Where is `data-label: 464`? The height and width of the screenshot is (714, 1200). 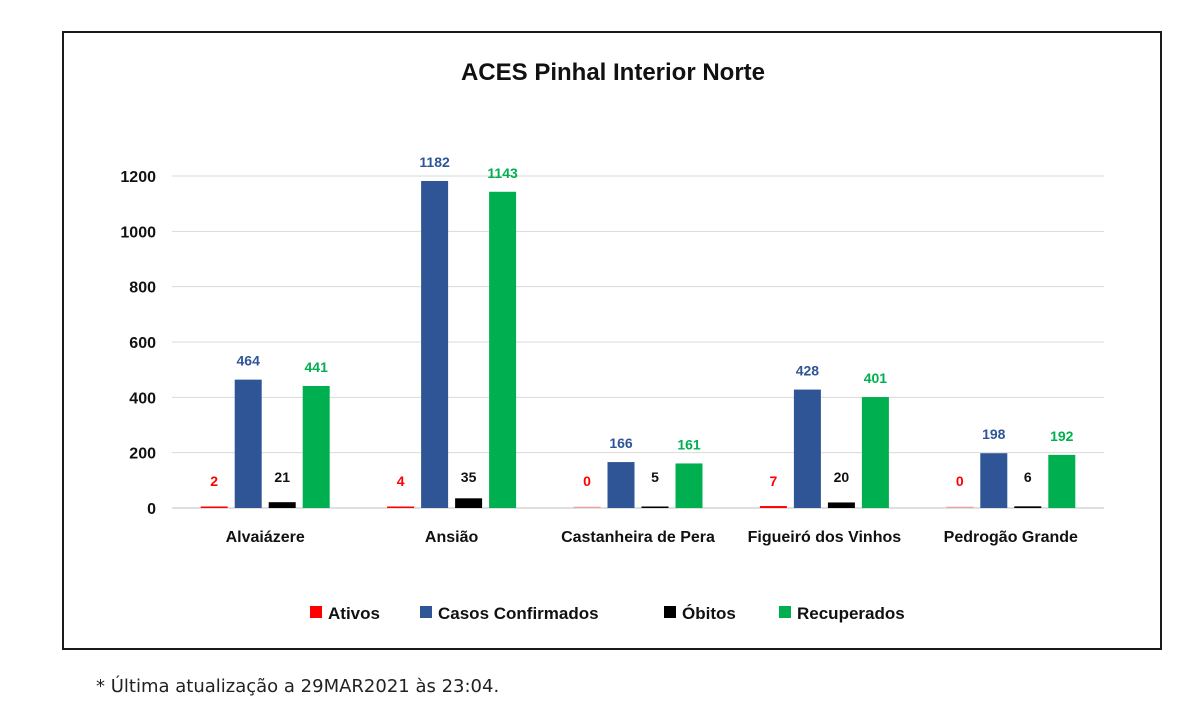
data-label: 464 is located at coordinates (249, 361).